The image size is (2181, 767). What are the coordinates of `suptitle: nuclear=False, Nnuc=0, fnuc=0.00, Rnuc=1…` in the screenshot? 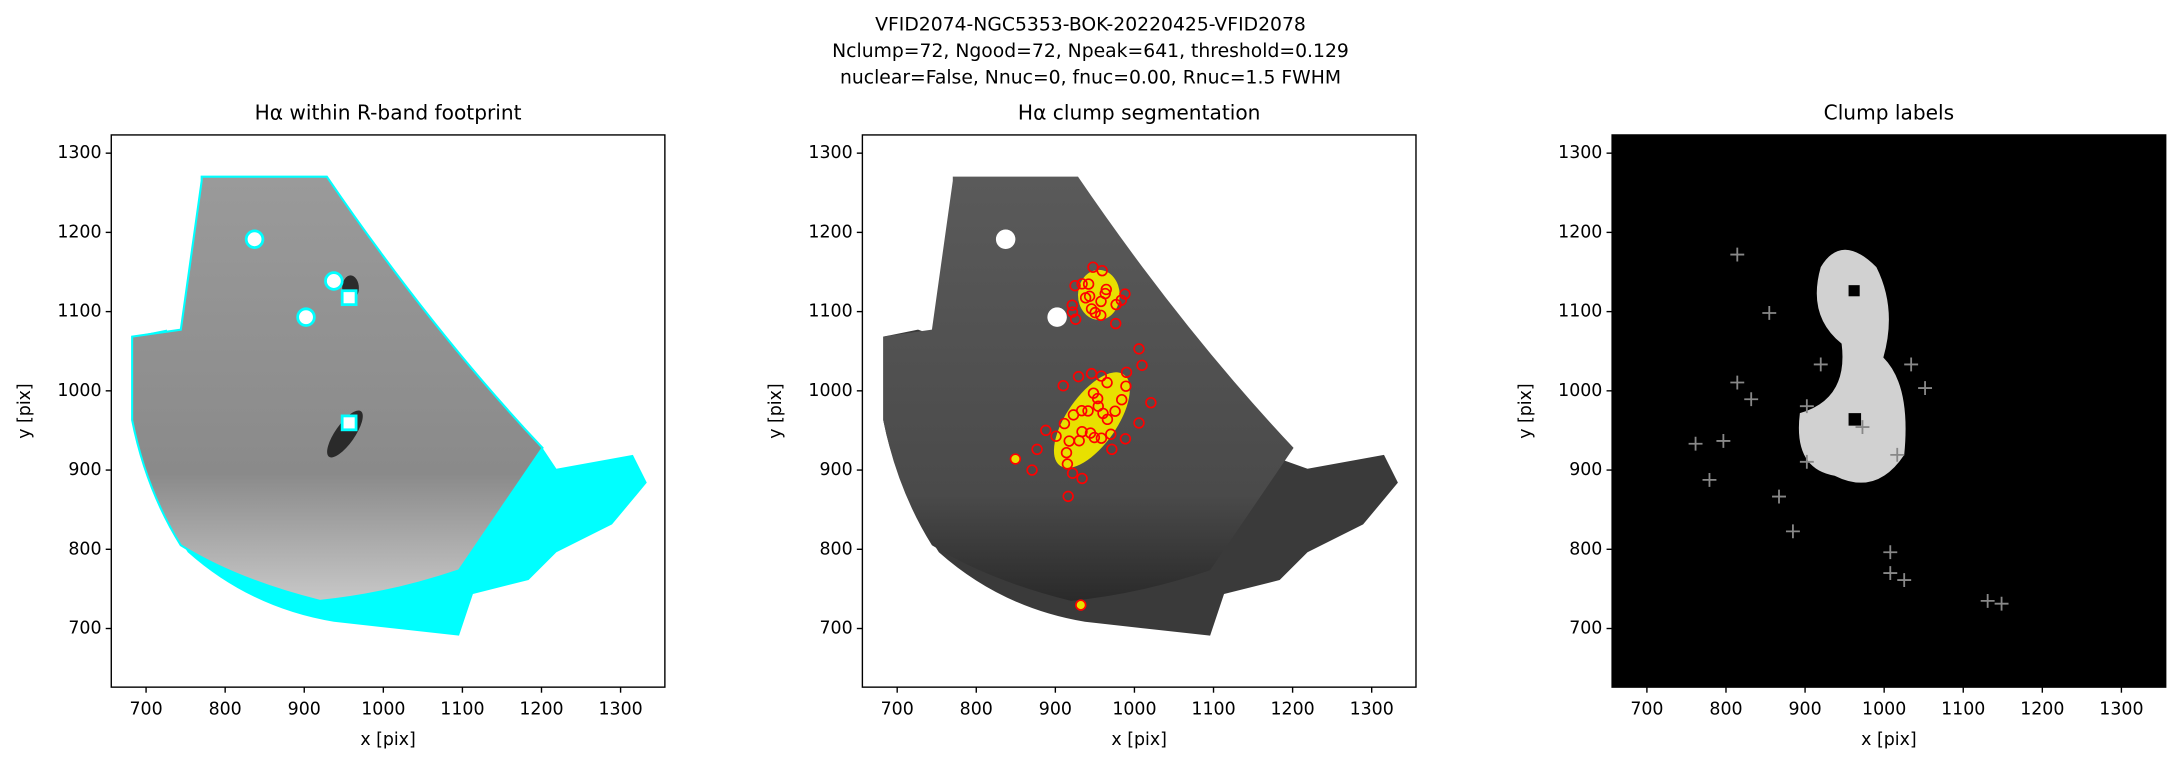 It's located at (1090, 77).